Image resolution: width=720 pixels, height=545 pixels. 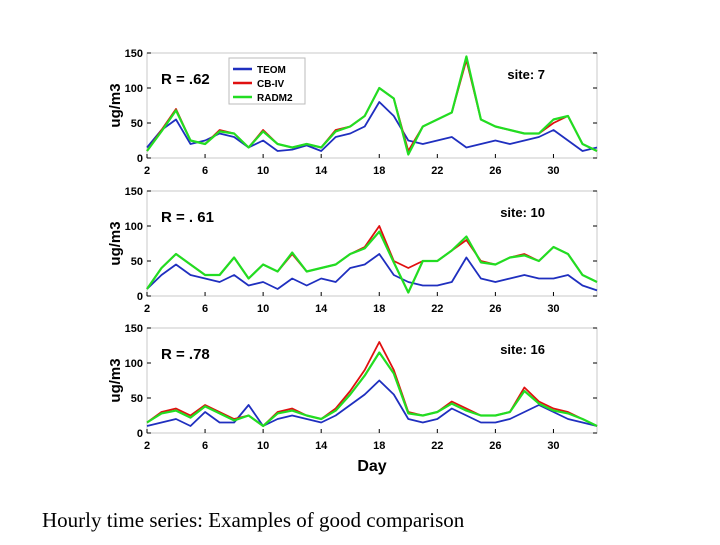 What do you see at coordinates (271, 70) in the screenshot?
I see `legend-label-teom: TEOM` at bounding box center [271, 70].